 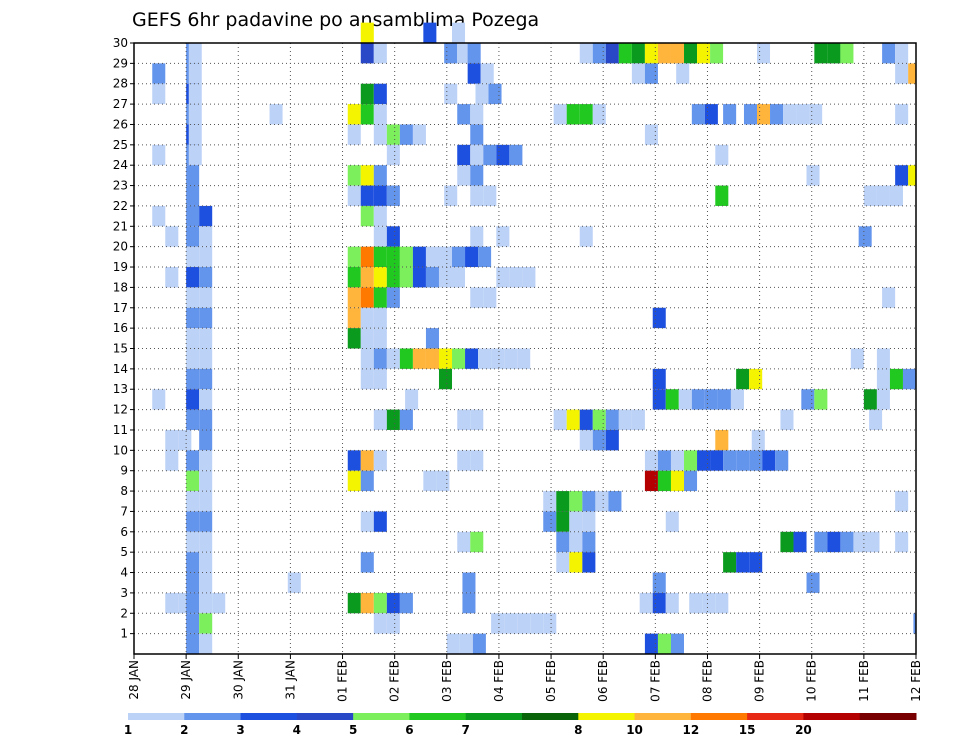 I want to click on x-tick-label: 30 JAN, so click(x=238, y=680).